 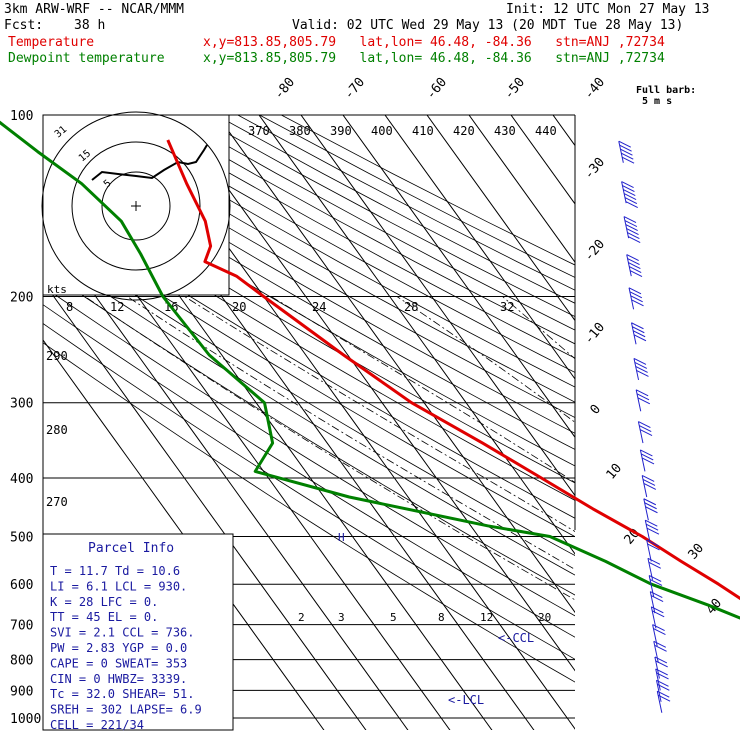 I want to click on isotherm-label: 30, so click(x=697, y=552).